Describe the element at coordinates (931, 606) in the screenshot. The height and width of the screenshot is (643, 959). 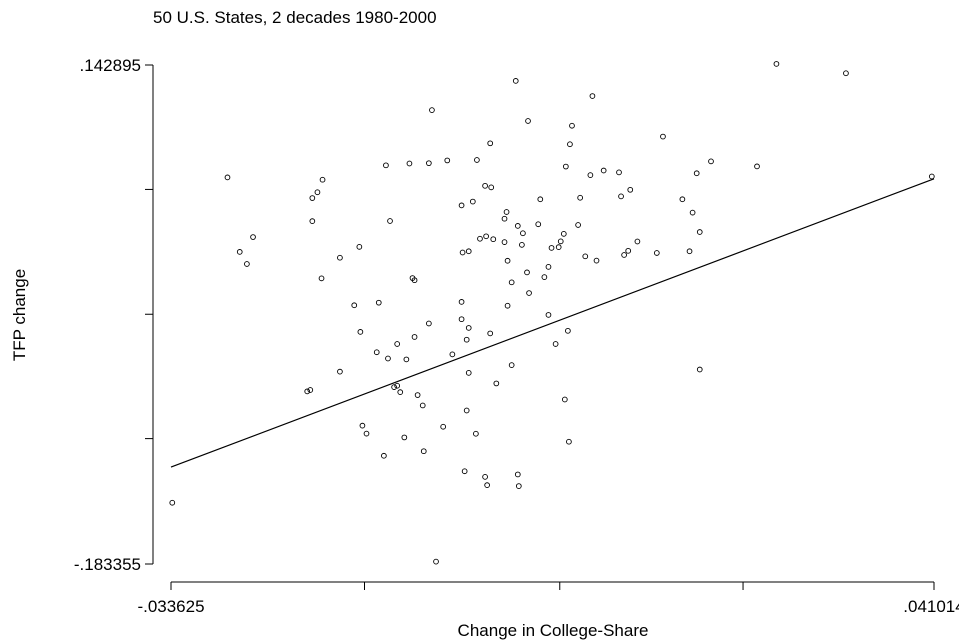
I see `x-tick-label-4: .041014` at that location.